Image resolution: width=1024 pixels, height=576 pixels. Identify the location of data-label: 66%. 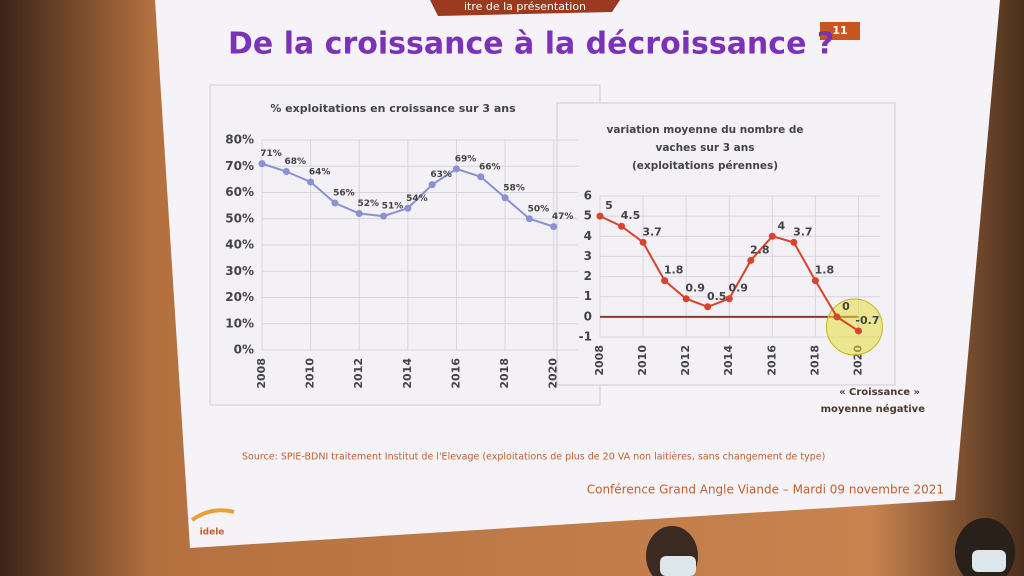
(490, 167).